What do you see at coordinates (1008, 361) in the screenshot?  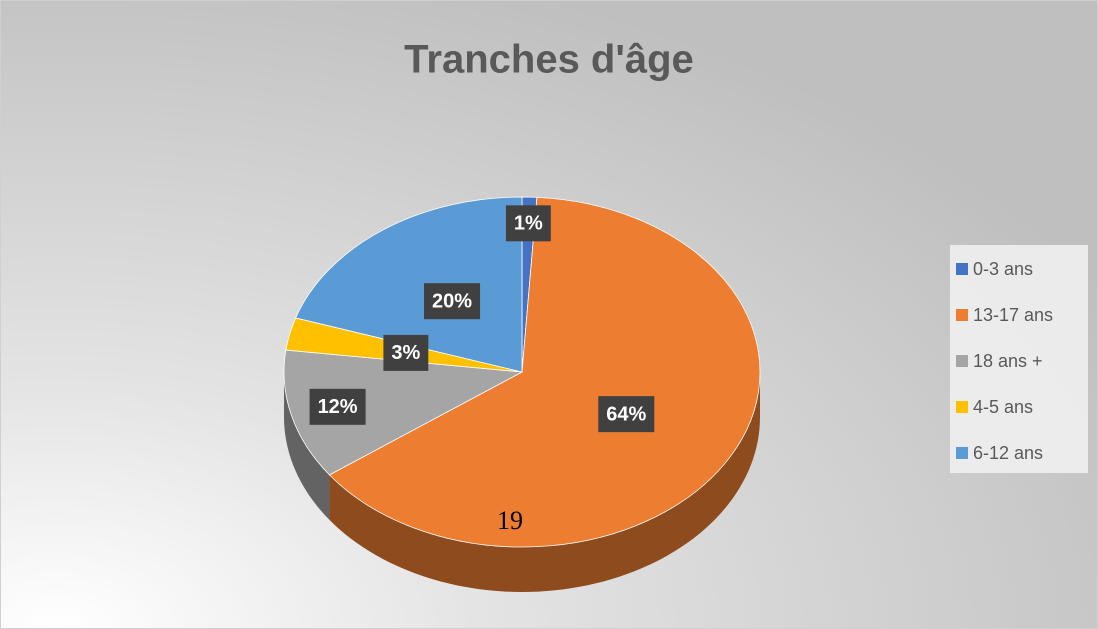 I see `legend-label: 18 ans +` at bounding box center [1008, 361].